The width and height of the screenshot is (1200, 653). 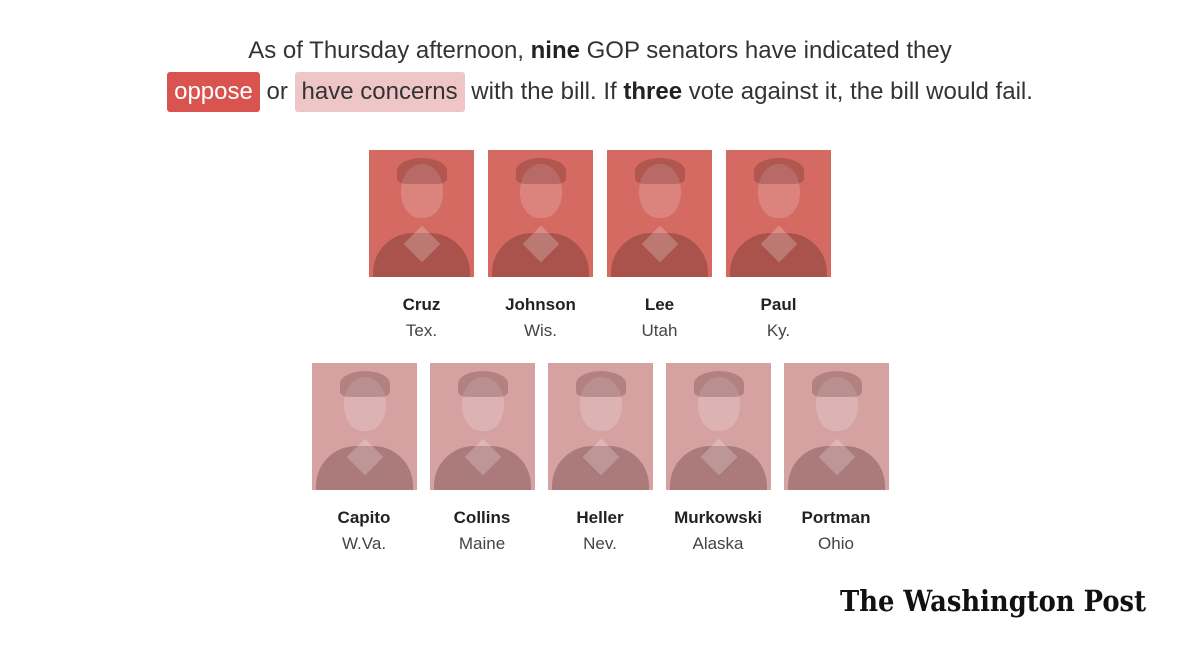 I want to click on senator-card: Heller Nev., so click(x=600, y=458).